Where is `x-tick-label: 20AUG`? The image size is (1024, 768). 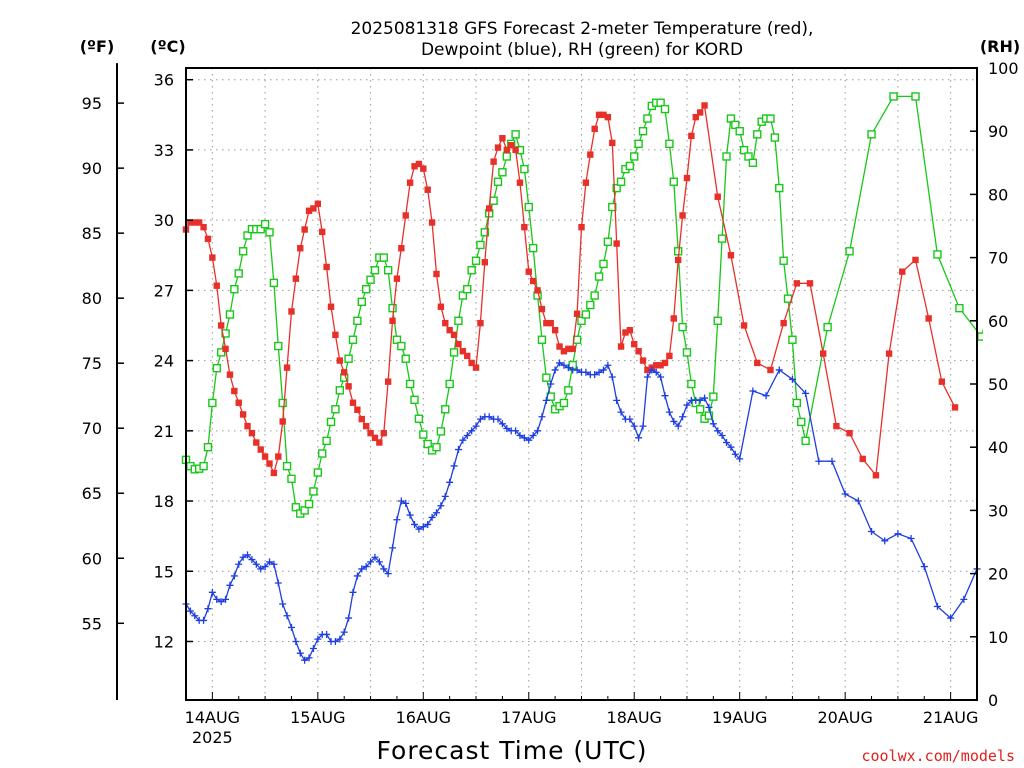
x-tick-label: 20AUG is located at coordinates (844, 717).